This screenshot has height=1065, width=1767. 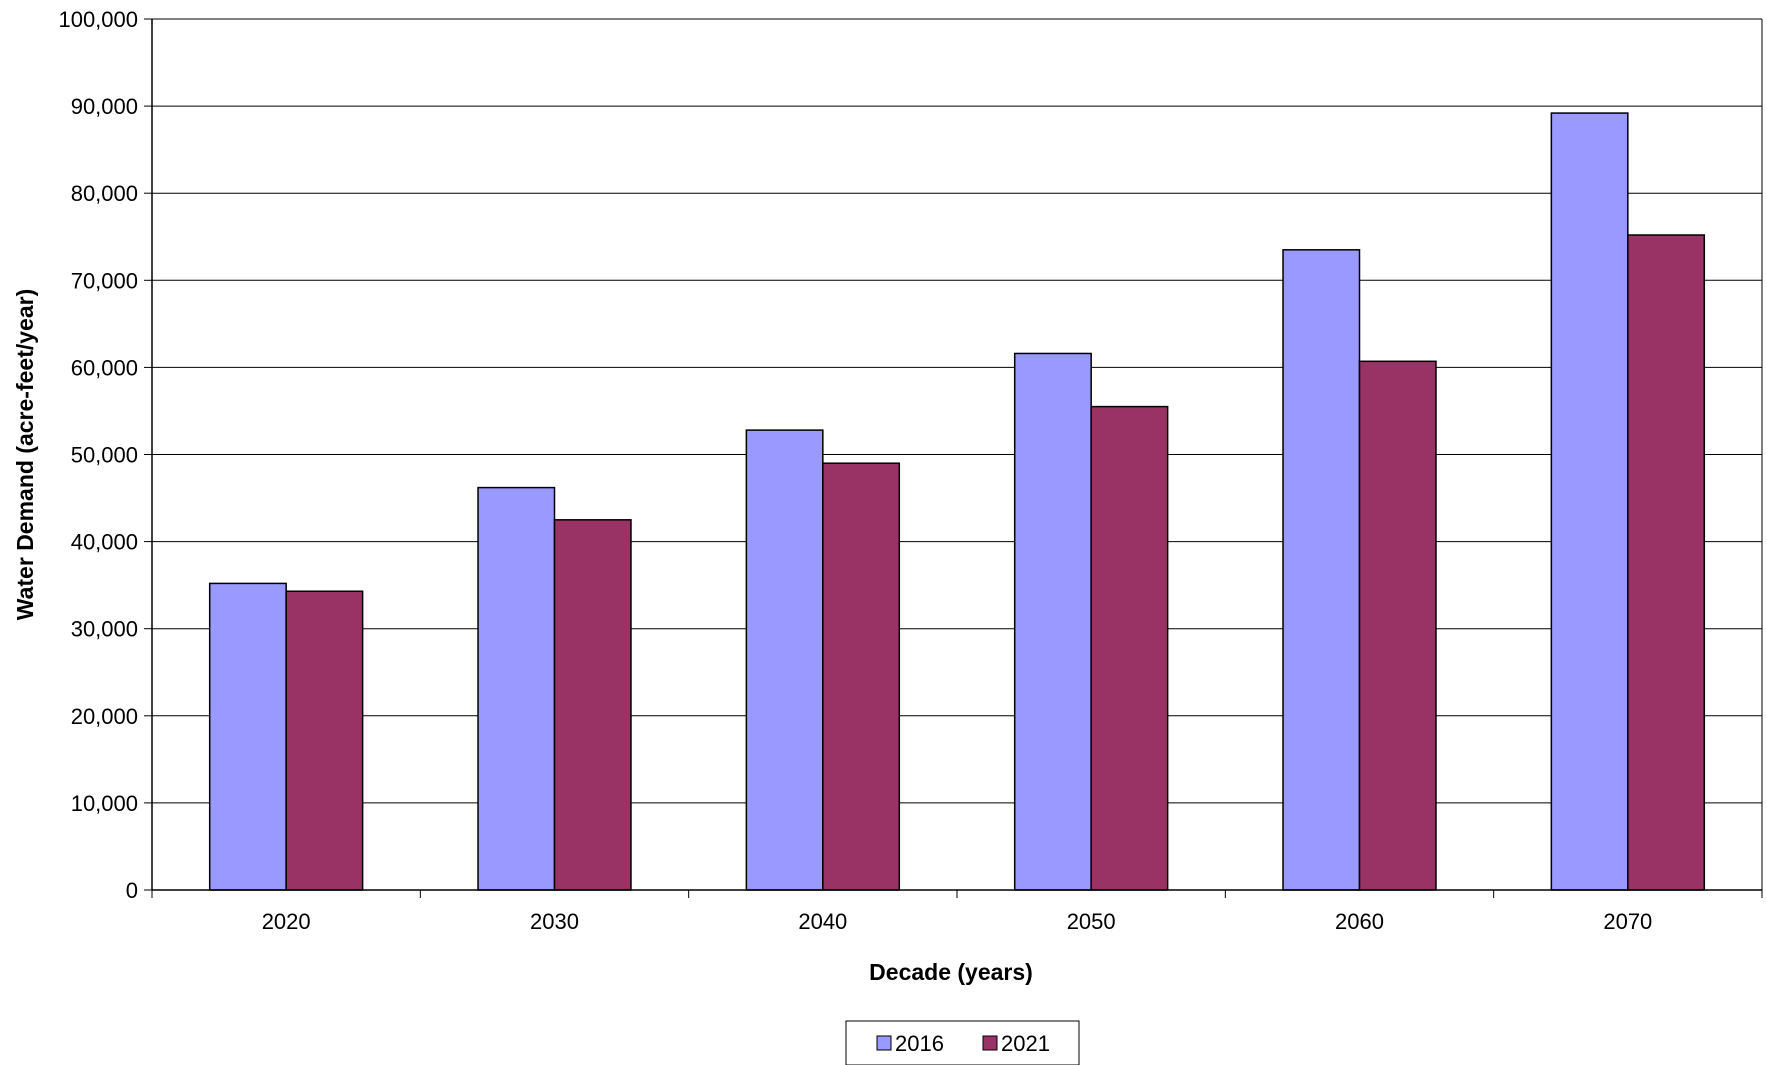 I want to click on y-tick-label: 30,000, so click(x=104, y=629).